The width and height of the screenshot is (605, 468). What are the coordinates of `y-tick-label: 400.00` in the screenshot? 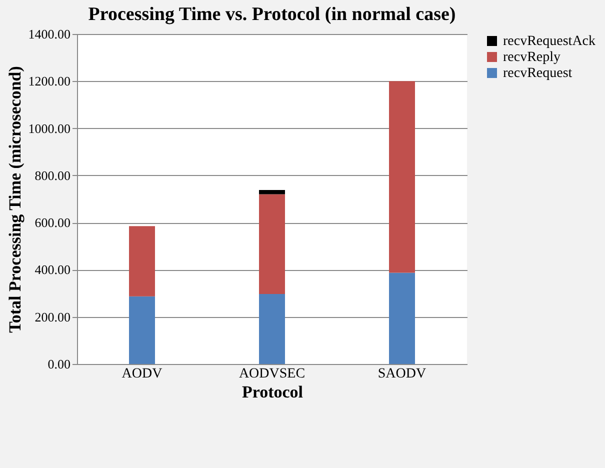 It's located at (52, 270).